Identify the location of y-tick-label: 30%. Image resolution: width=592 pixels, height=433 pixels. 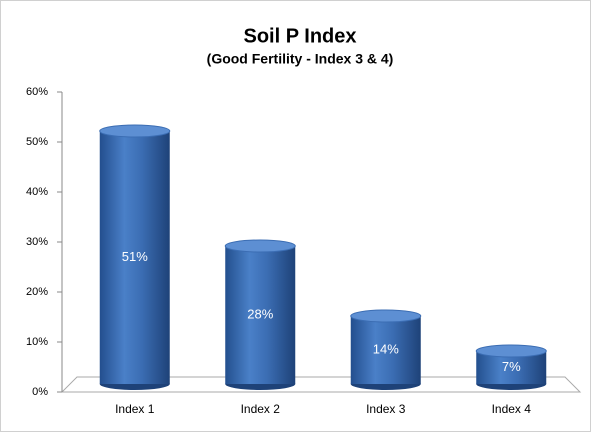
(37, 242).